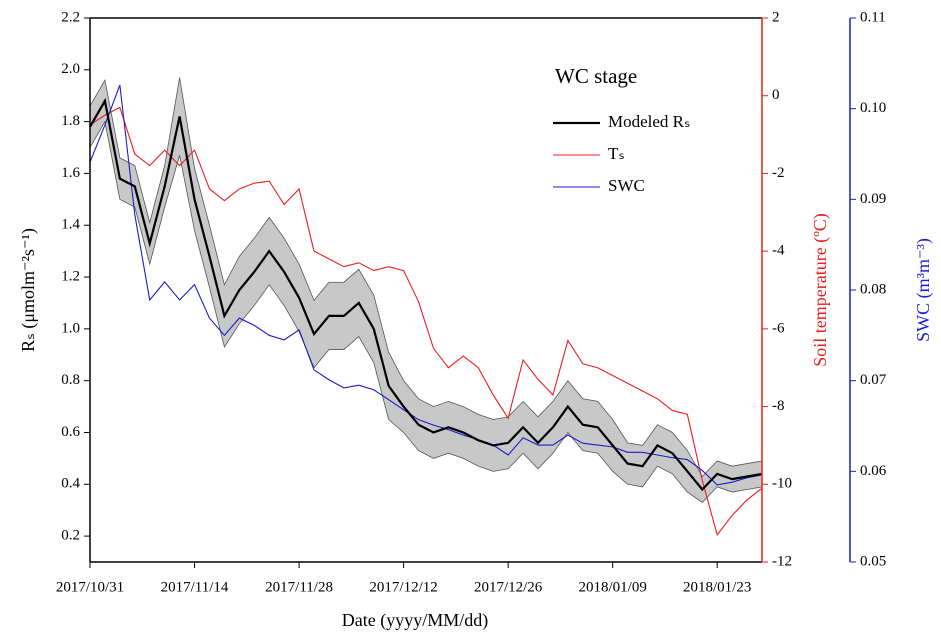 The width and height of the screenshot is (941, 639). What do you see at coordinates (508, 587) in the screenshot?
I see `x-tick-label: 2017/12/26` at bounding box center [508, 587].